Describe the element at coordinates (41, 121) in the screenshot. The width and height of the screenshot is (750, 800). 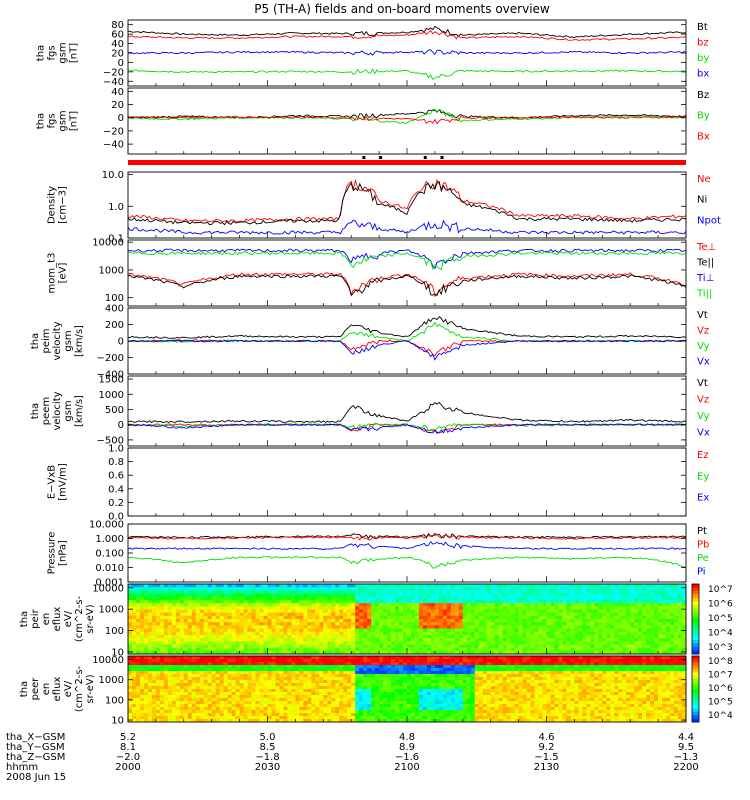
I see `y-axis-label: tha` at that location.